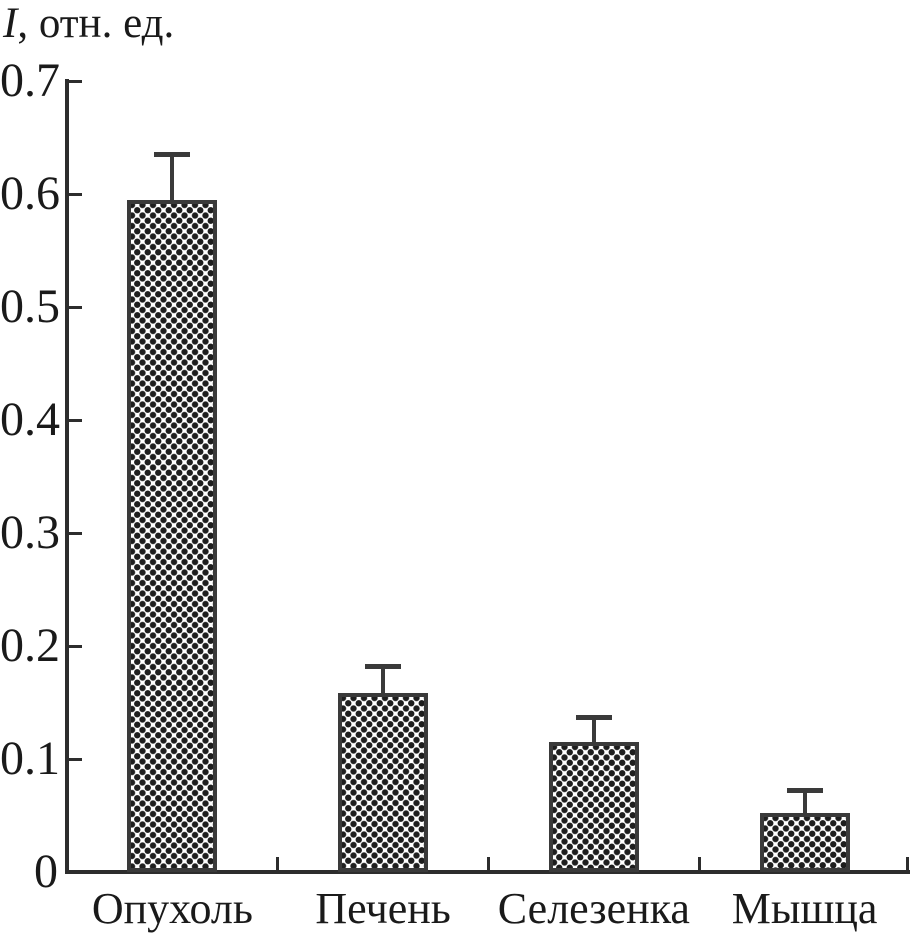 This screenshot has width=912, height=936. What do you see at coordinates (30, 193) in the screenshot?
I see `y-tick-label: 0.6` at bounding box center [30, 193].